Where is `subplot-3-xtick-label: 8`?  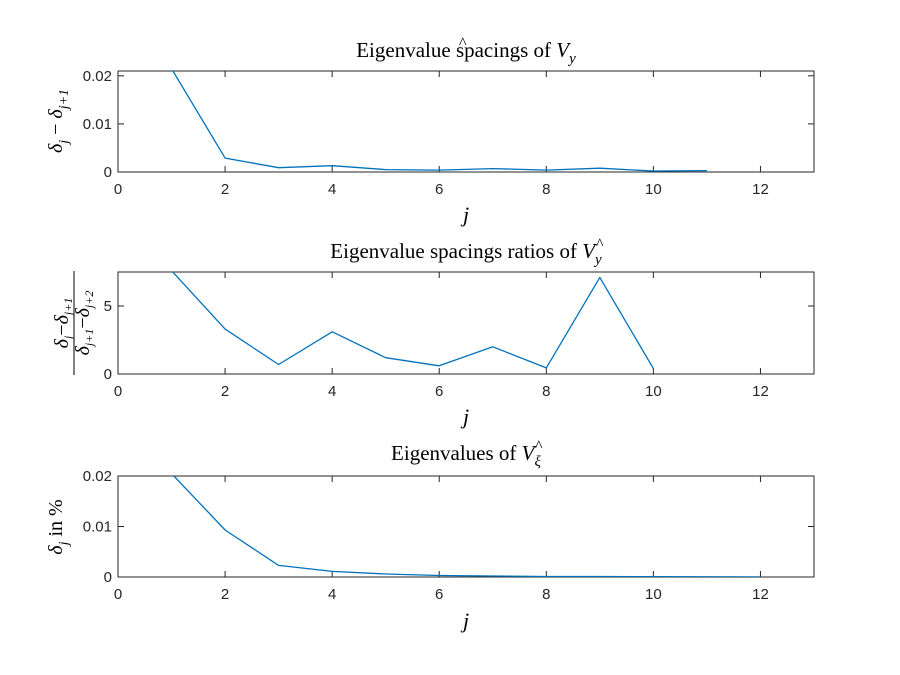 subplot-3-xtick-label: 8 is located at coordinates (546, 594).